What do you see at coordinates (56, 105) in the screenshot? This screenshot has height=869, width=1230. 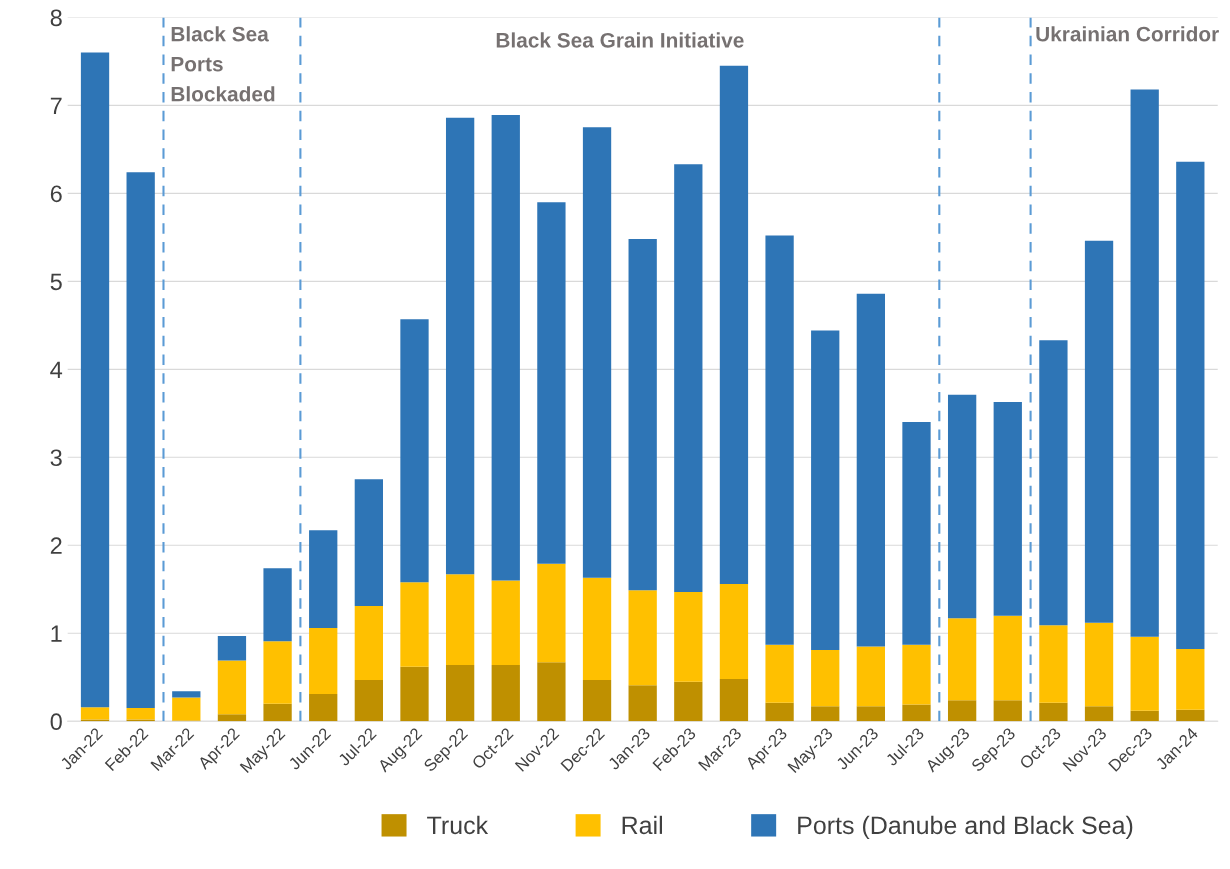 I see `y-tick-label: 7` at bounding box center [56, 105].